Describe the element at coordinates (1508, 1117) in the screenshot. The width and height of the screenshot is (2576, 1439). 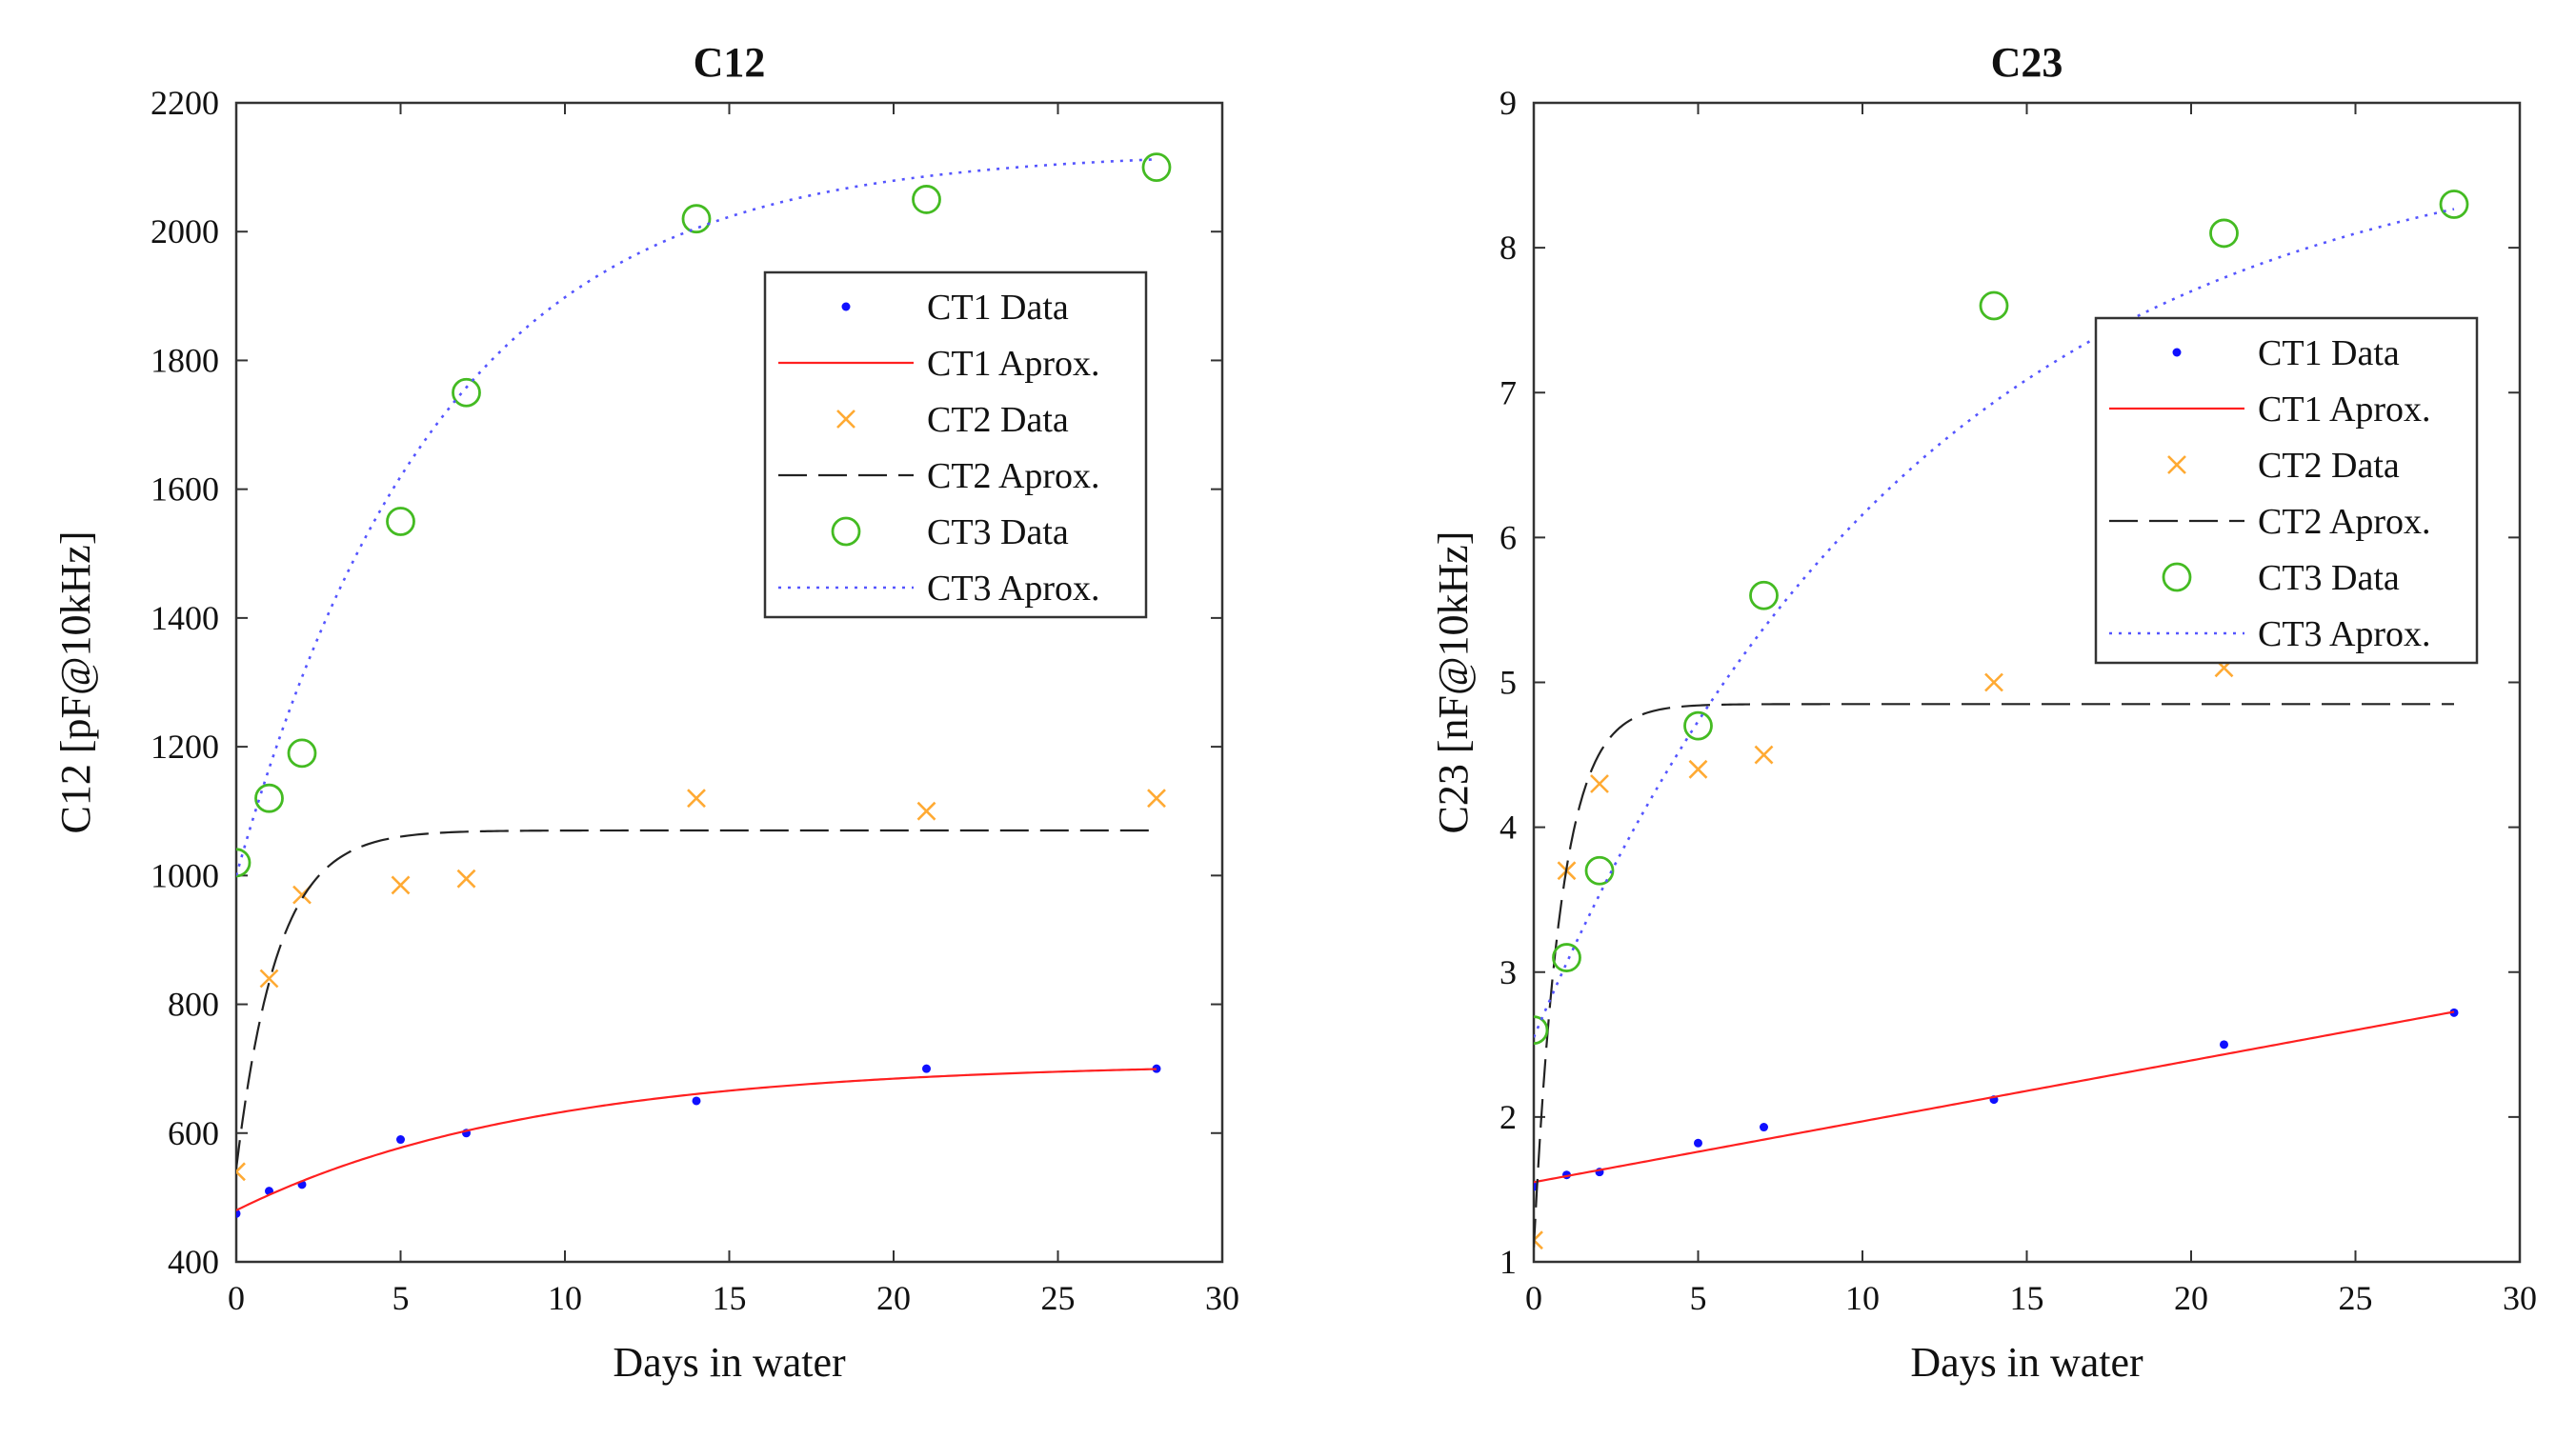
I see `y-tick-label: 2` at that location.